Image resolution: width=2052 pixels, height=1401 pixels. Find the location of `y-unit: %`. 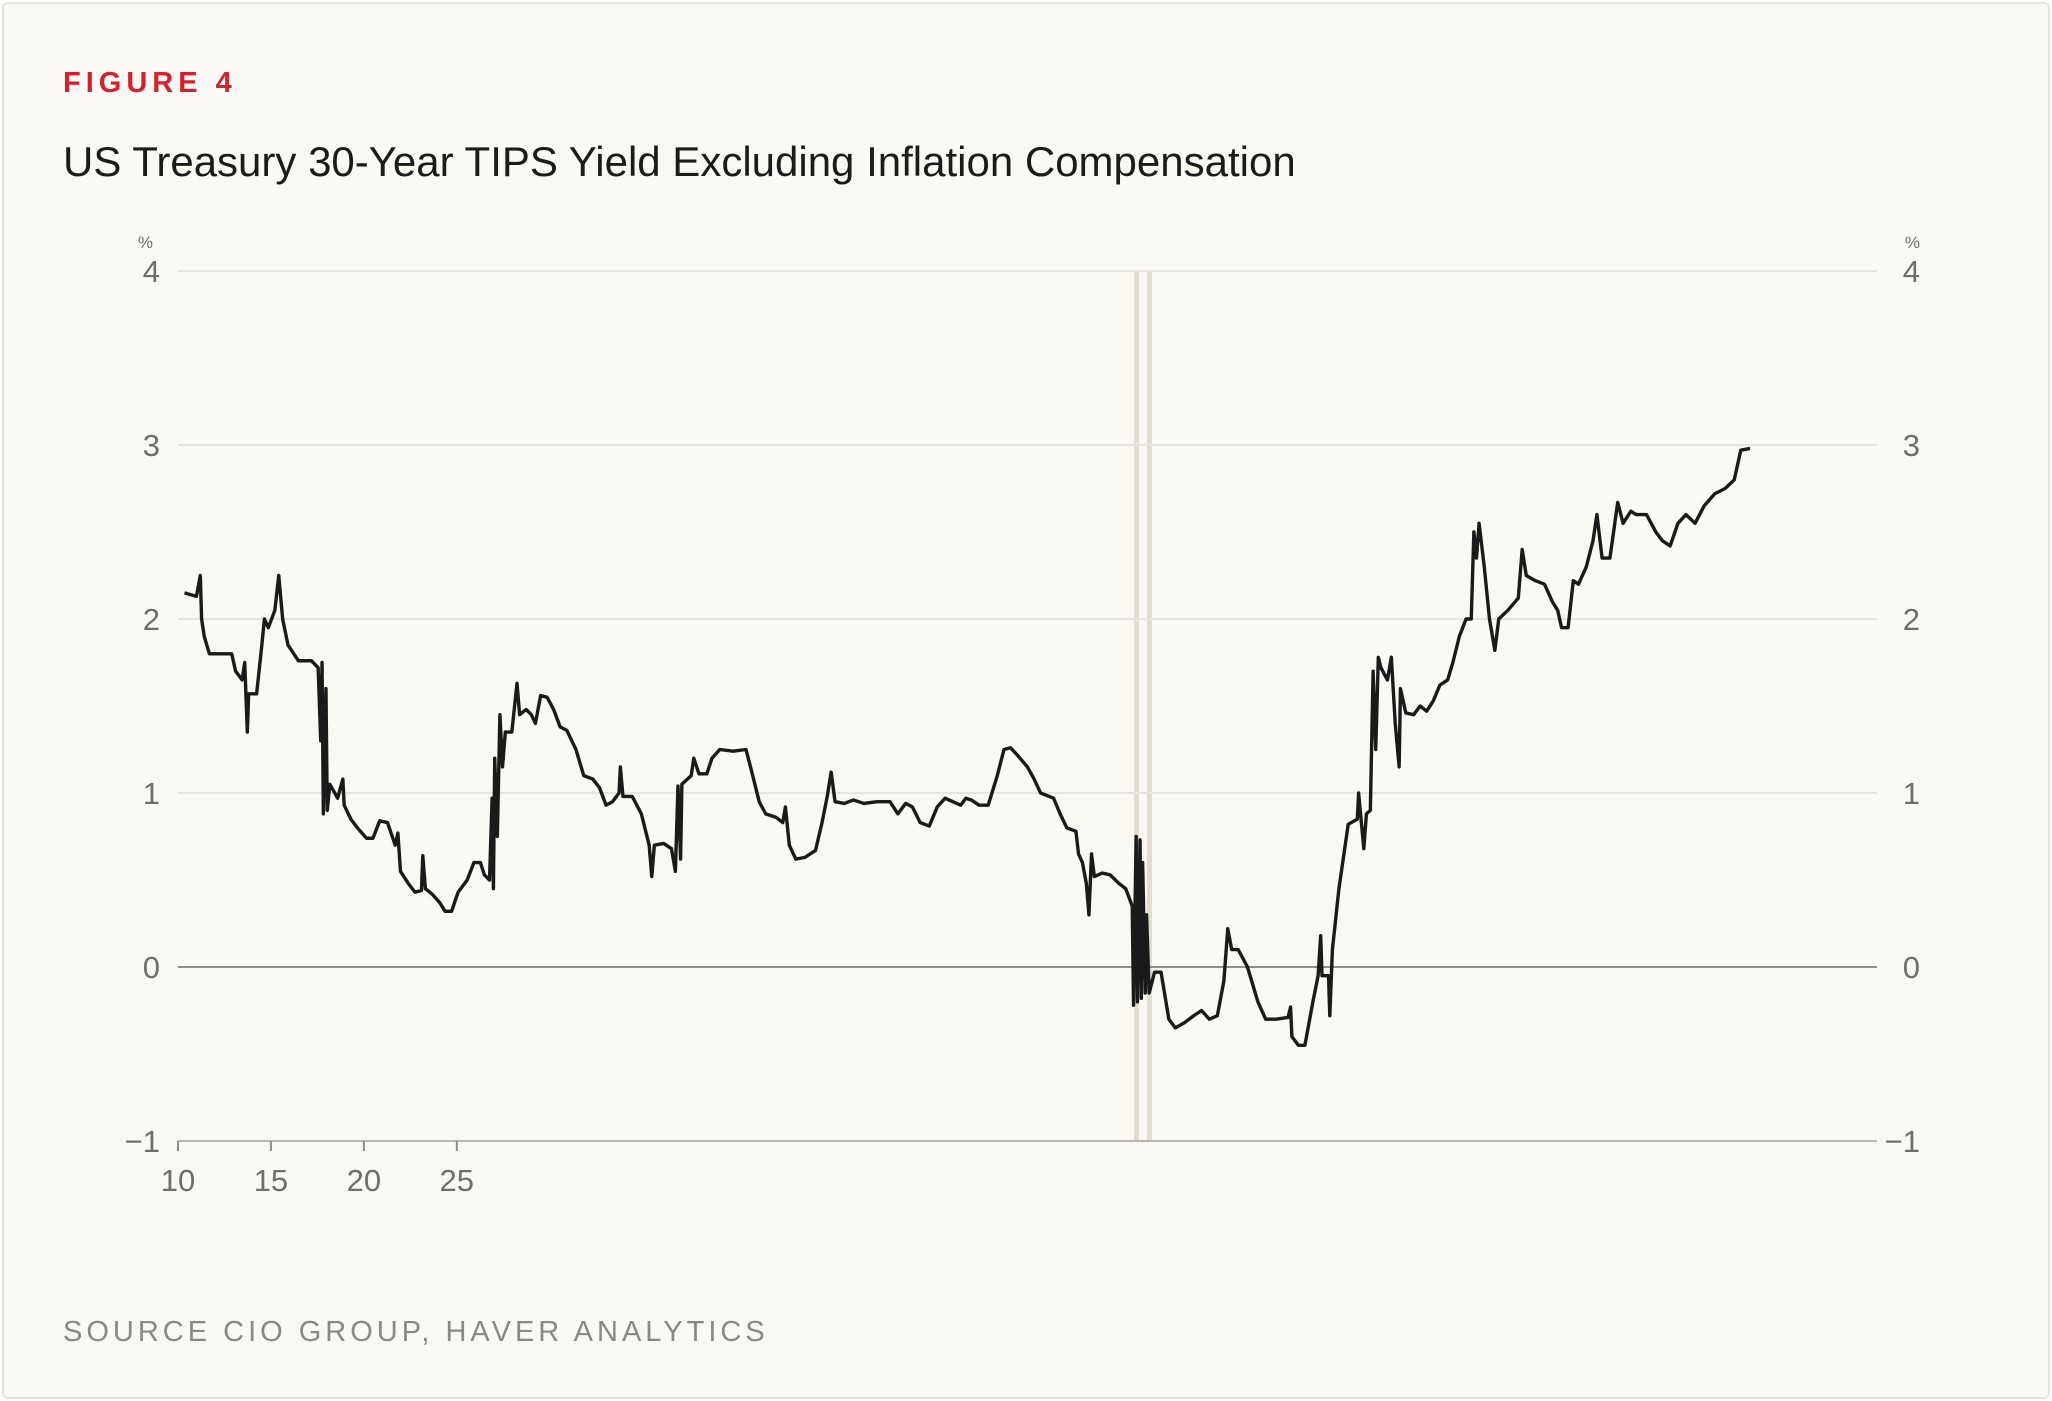

y-unit: % is located at coordinates (145, 242).